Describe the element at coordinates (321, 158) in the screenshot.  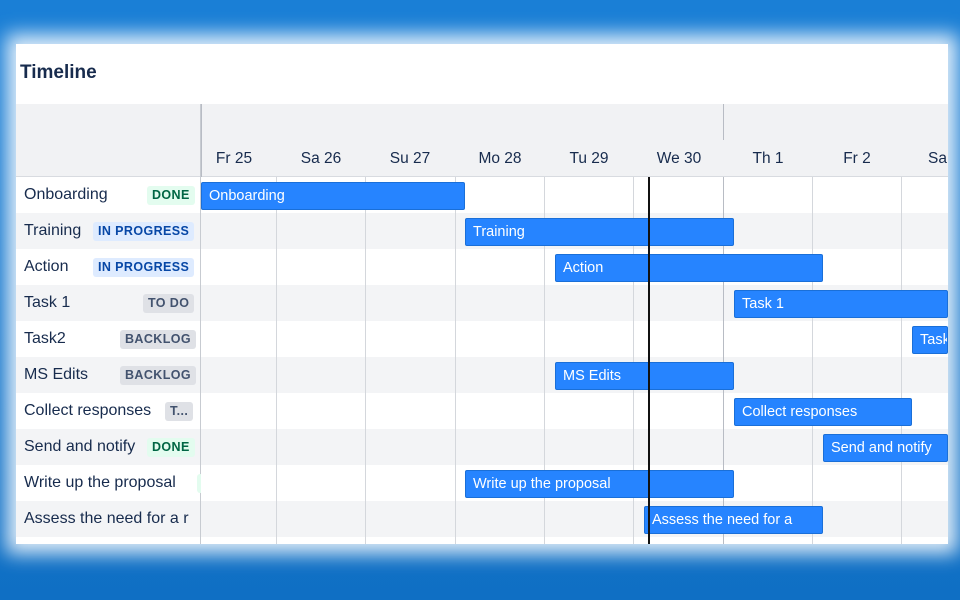
I see `day-label: Sa 26` at that location.